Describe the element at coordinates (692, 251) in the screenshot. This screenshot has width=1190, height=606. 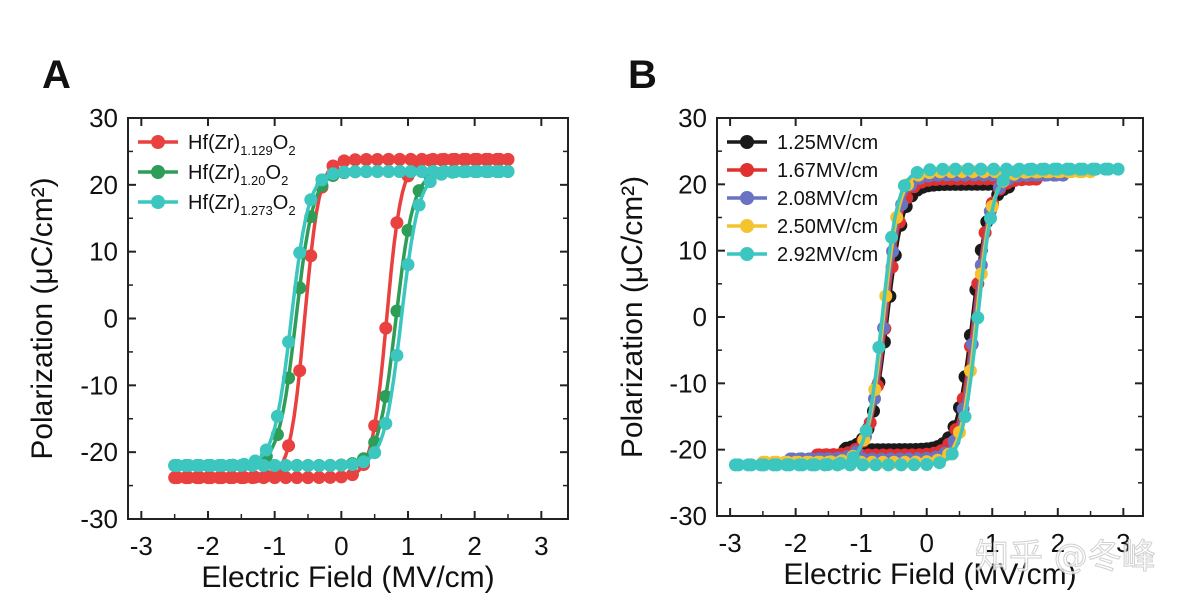
I see `y-tick-label: 10` at that location.